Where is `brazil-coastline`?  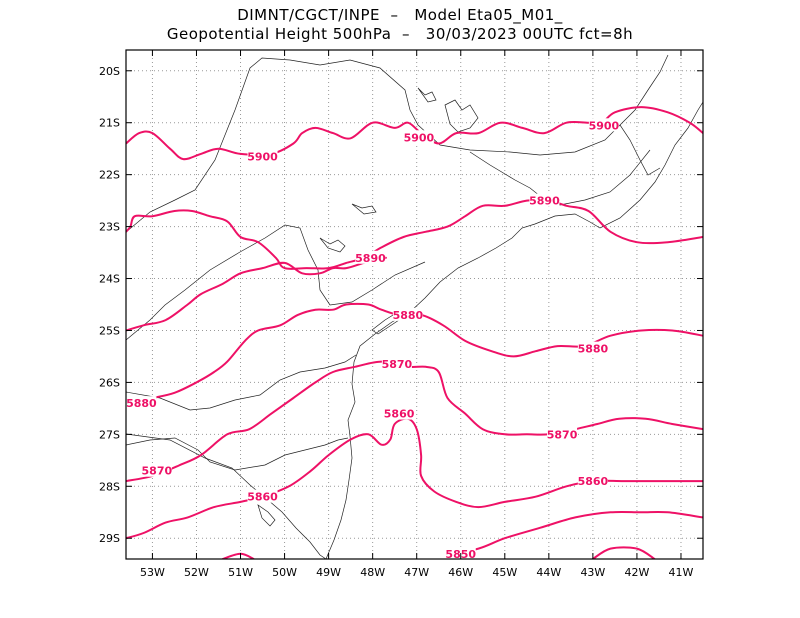
brazil-coastline is located at coordinates (226, 496).